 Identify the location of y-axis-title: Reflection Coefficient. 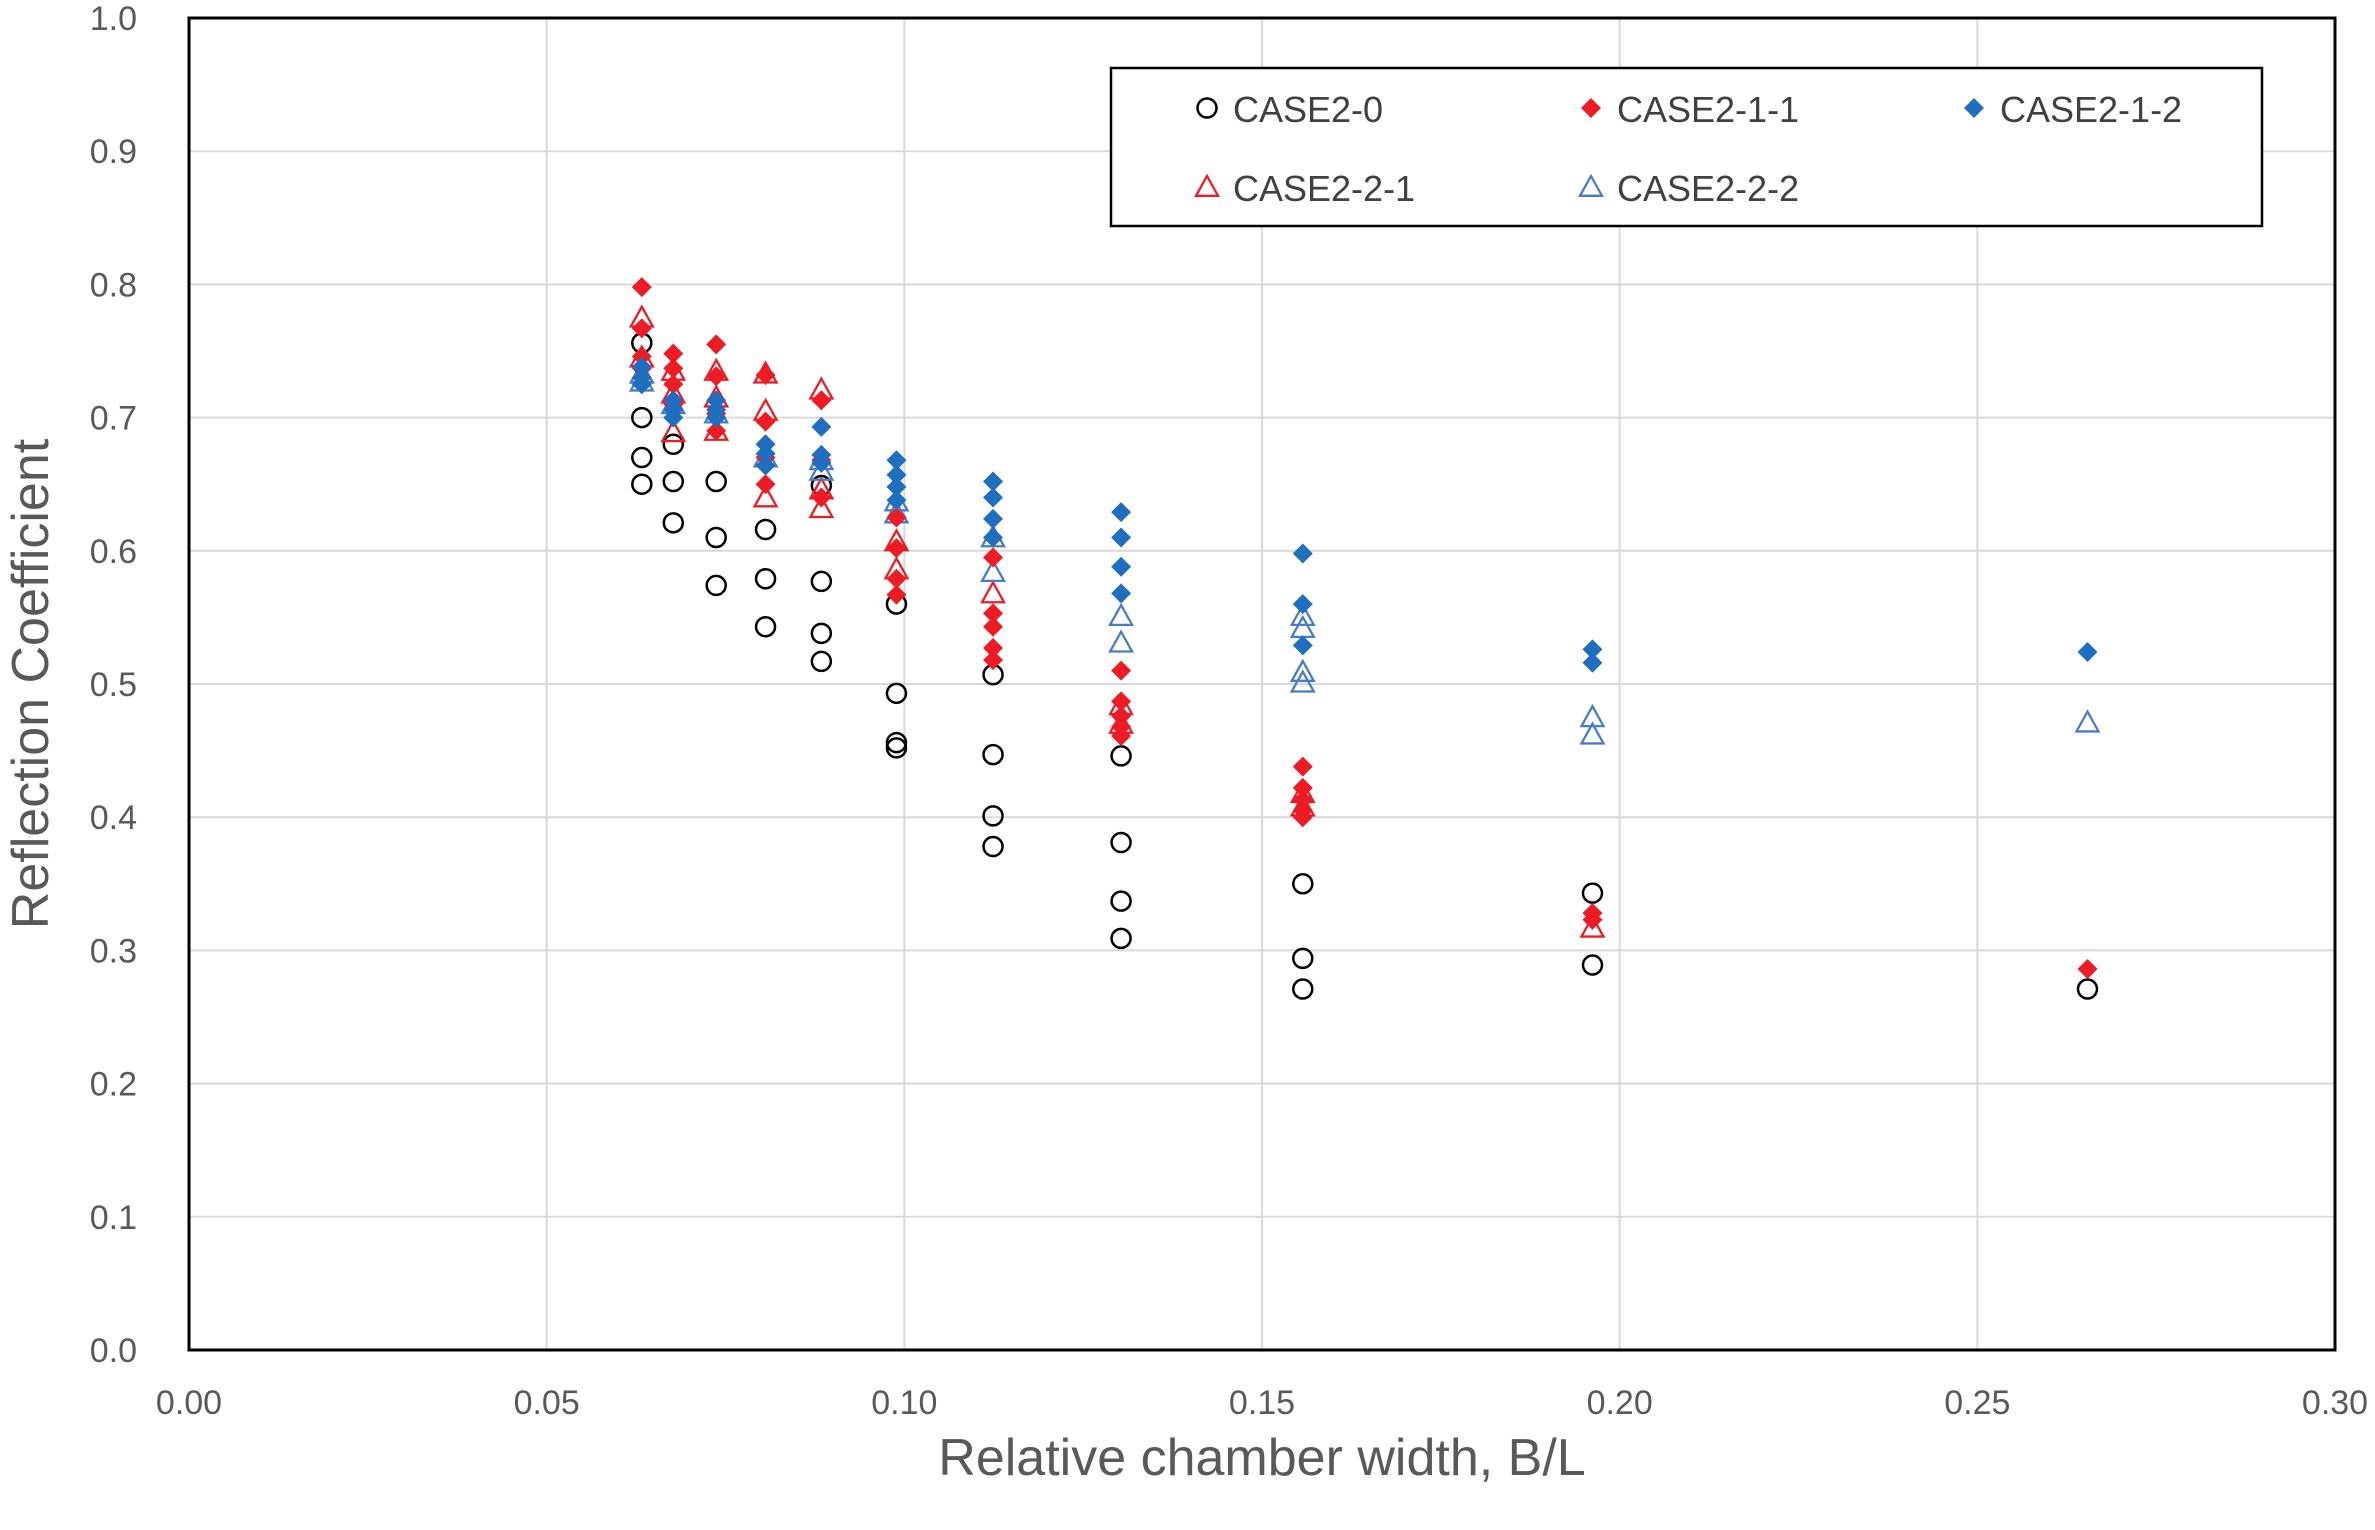
(31, 683).